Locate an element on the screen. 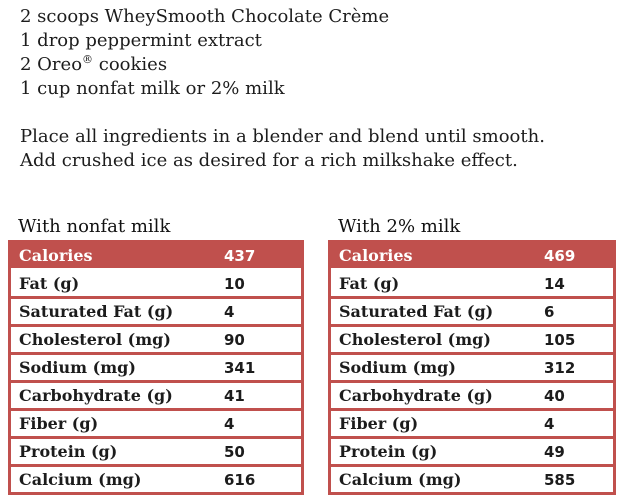 The image size is (620, 498). ingredient-text: cookies is located at coordinates (130, 64).